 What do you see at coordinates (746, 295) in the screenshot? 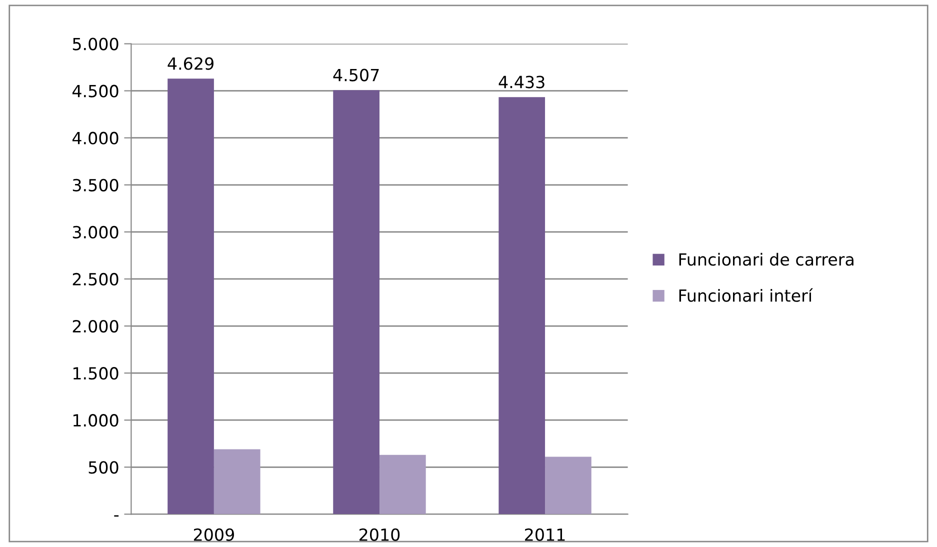
I see `legend-label: Funcionari interí` at bounding box center [746, 295].